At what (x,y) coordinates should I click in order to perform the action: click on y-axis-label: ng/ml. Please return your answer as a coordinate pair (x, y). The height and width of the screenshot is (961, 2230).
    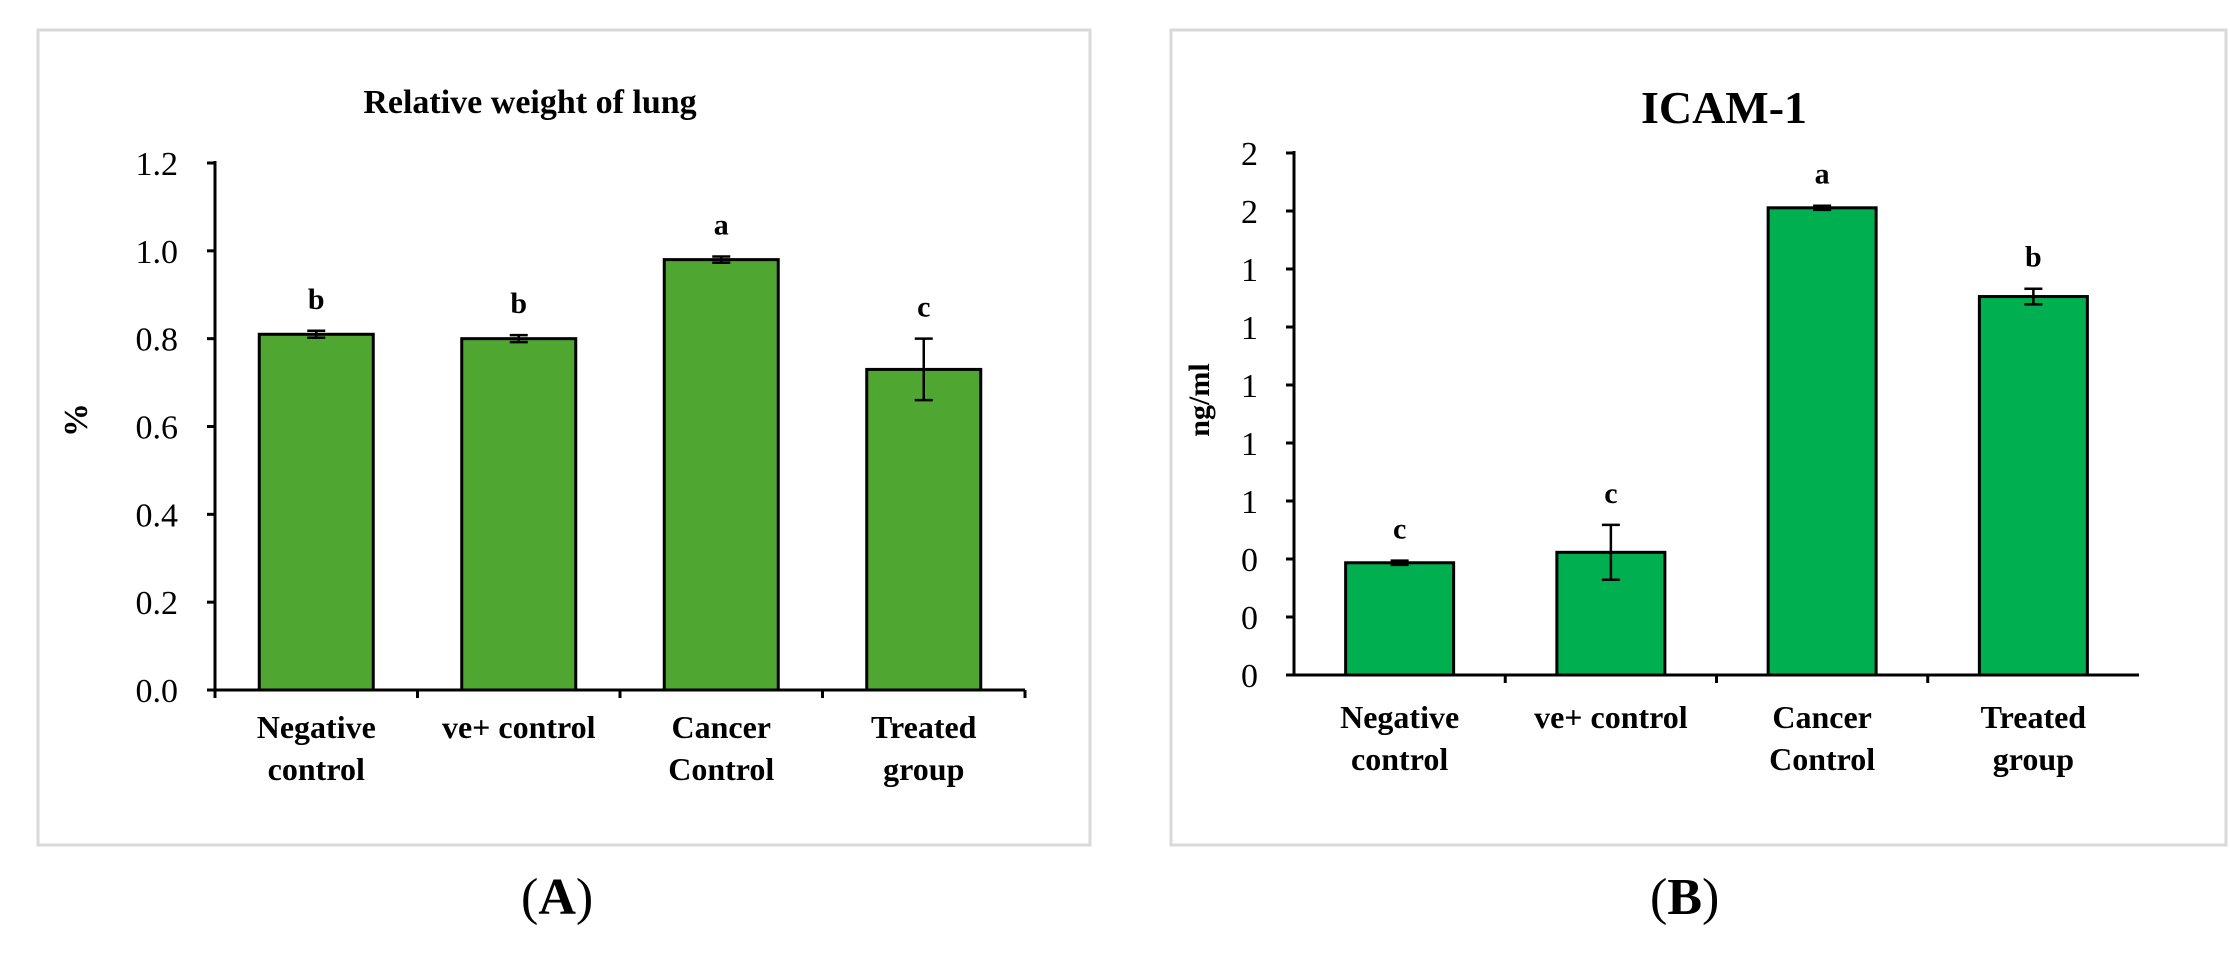
    Looking at the image, I should click on (1199, 399).